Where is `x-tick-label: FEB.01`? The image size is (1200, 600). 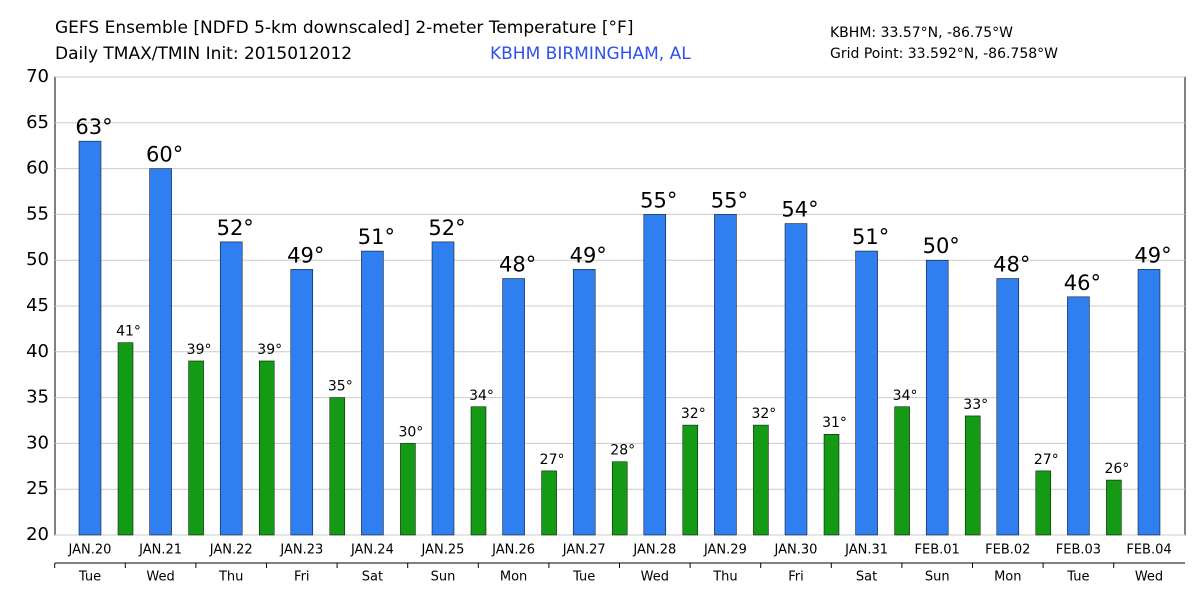
x-tick-label: FEB.01 is located at coordinates (937, 550).